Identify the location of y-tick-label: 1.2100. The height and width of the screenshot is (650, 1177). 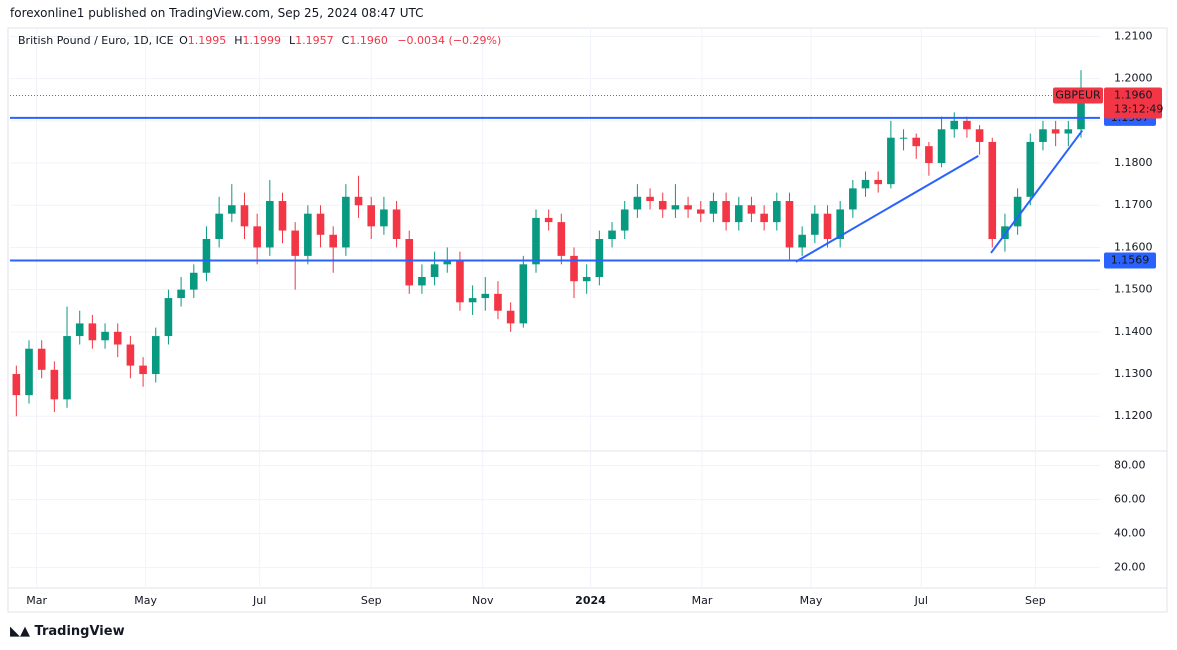
(1133, 35).